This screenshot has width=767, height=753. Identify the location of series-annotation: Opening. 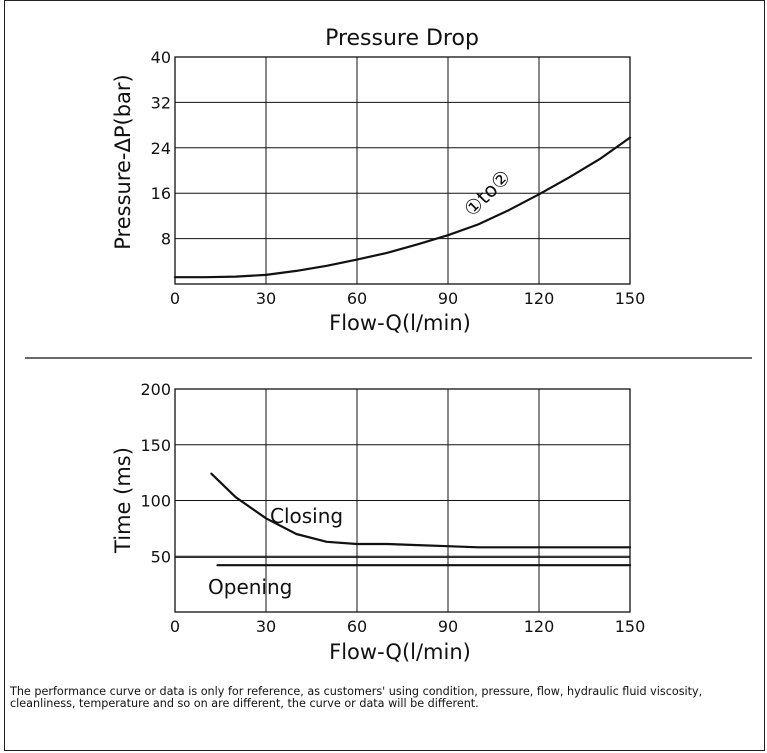
(250, 587).